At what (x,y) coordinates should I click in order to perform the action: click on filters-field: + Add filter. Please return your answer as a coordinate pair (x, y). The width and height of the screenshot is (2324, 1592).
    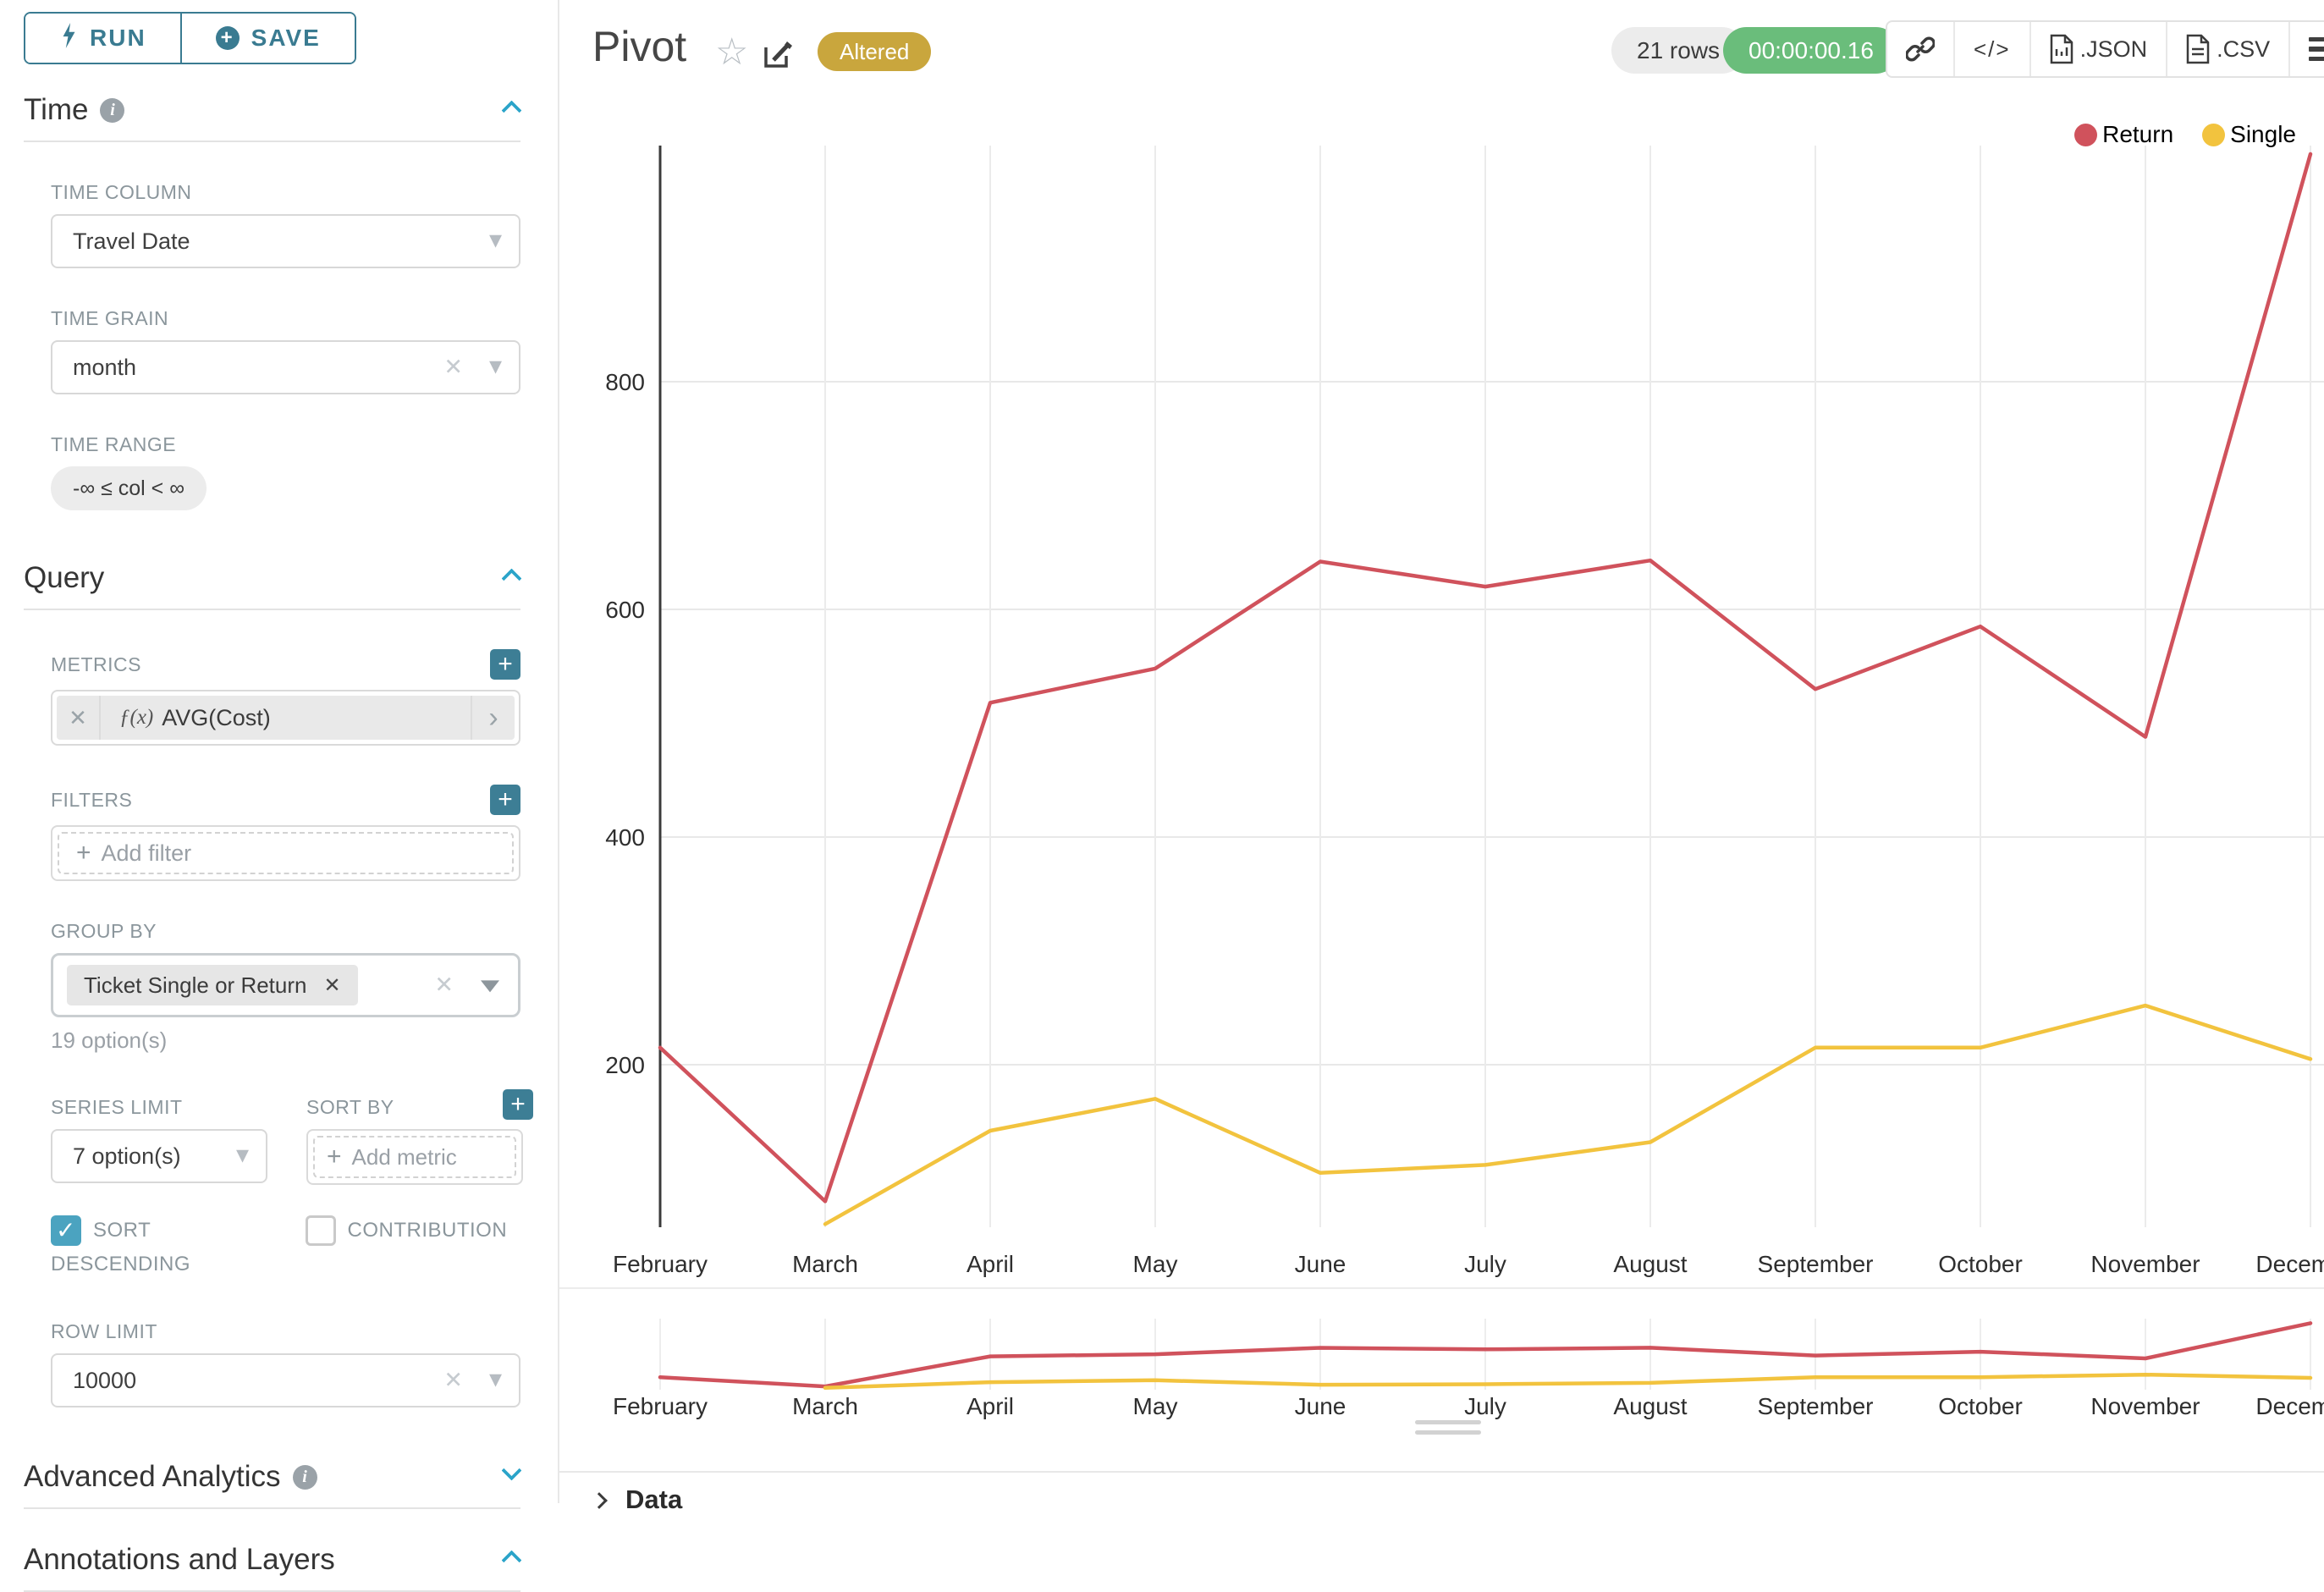
    Looking at the image, I should click on (285, 853).